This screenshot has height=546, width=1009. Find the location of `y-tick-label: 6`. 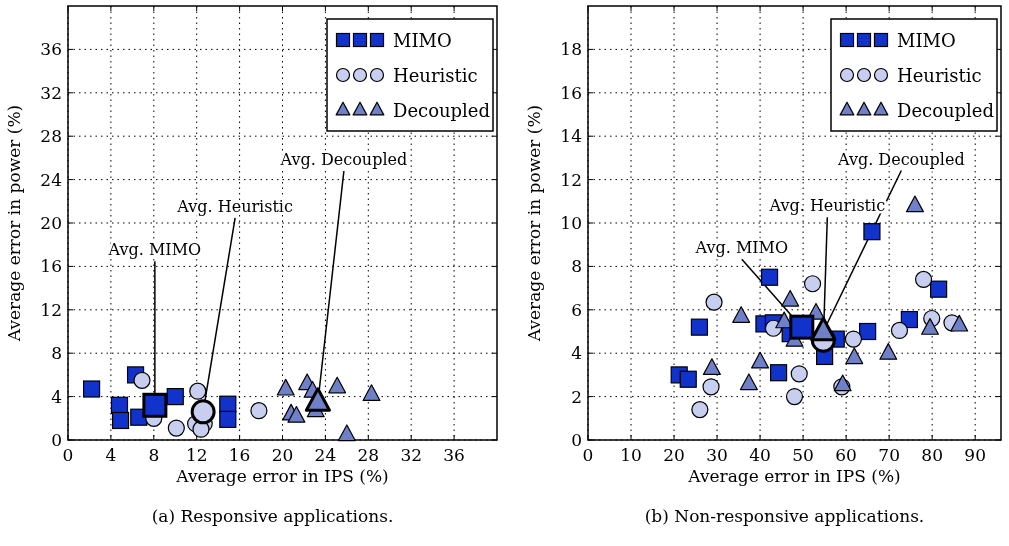

y-tick-label: 6 is located at coordinates (576, 309).